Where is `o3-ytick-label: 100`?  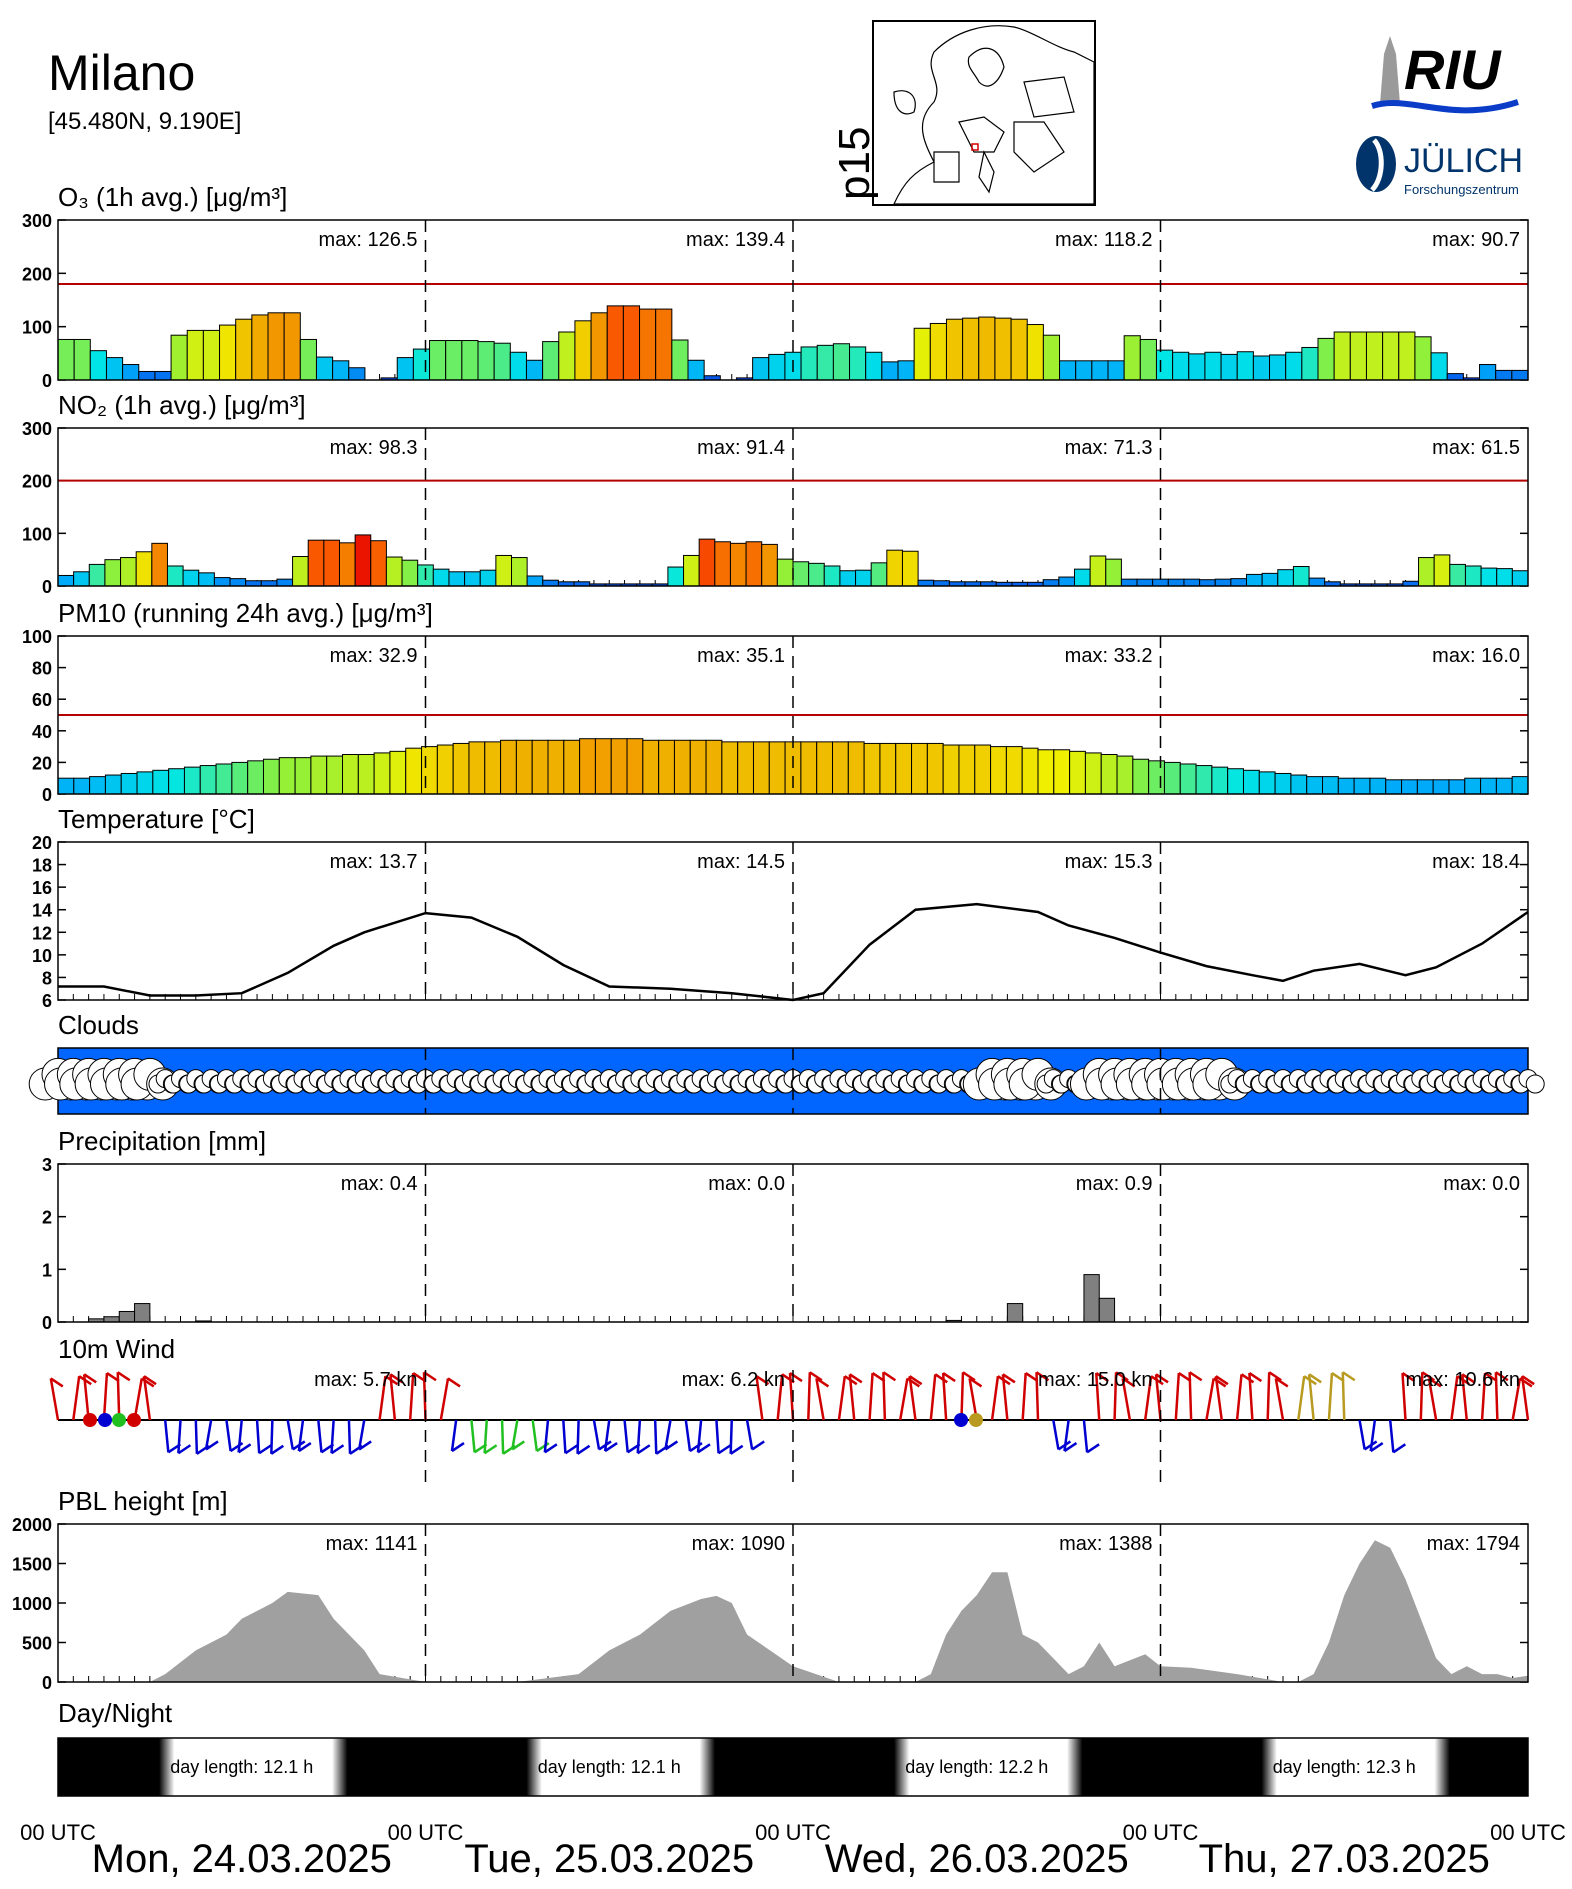 o3-ytick-label: 100 is located at coordinates (37, 328).